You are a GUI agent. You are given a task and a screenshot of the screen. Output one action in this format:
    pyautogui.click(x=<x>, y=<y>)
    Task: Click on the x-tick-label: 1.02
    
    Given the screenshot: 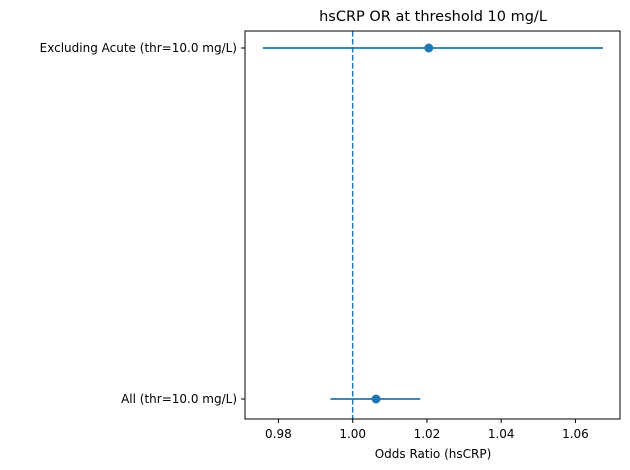 What is the action you would take?
    pyautogui.click(x=427, y=434)
    